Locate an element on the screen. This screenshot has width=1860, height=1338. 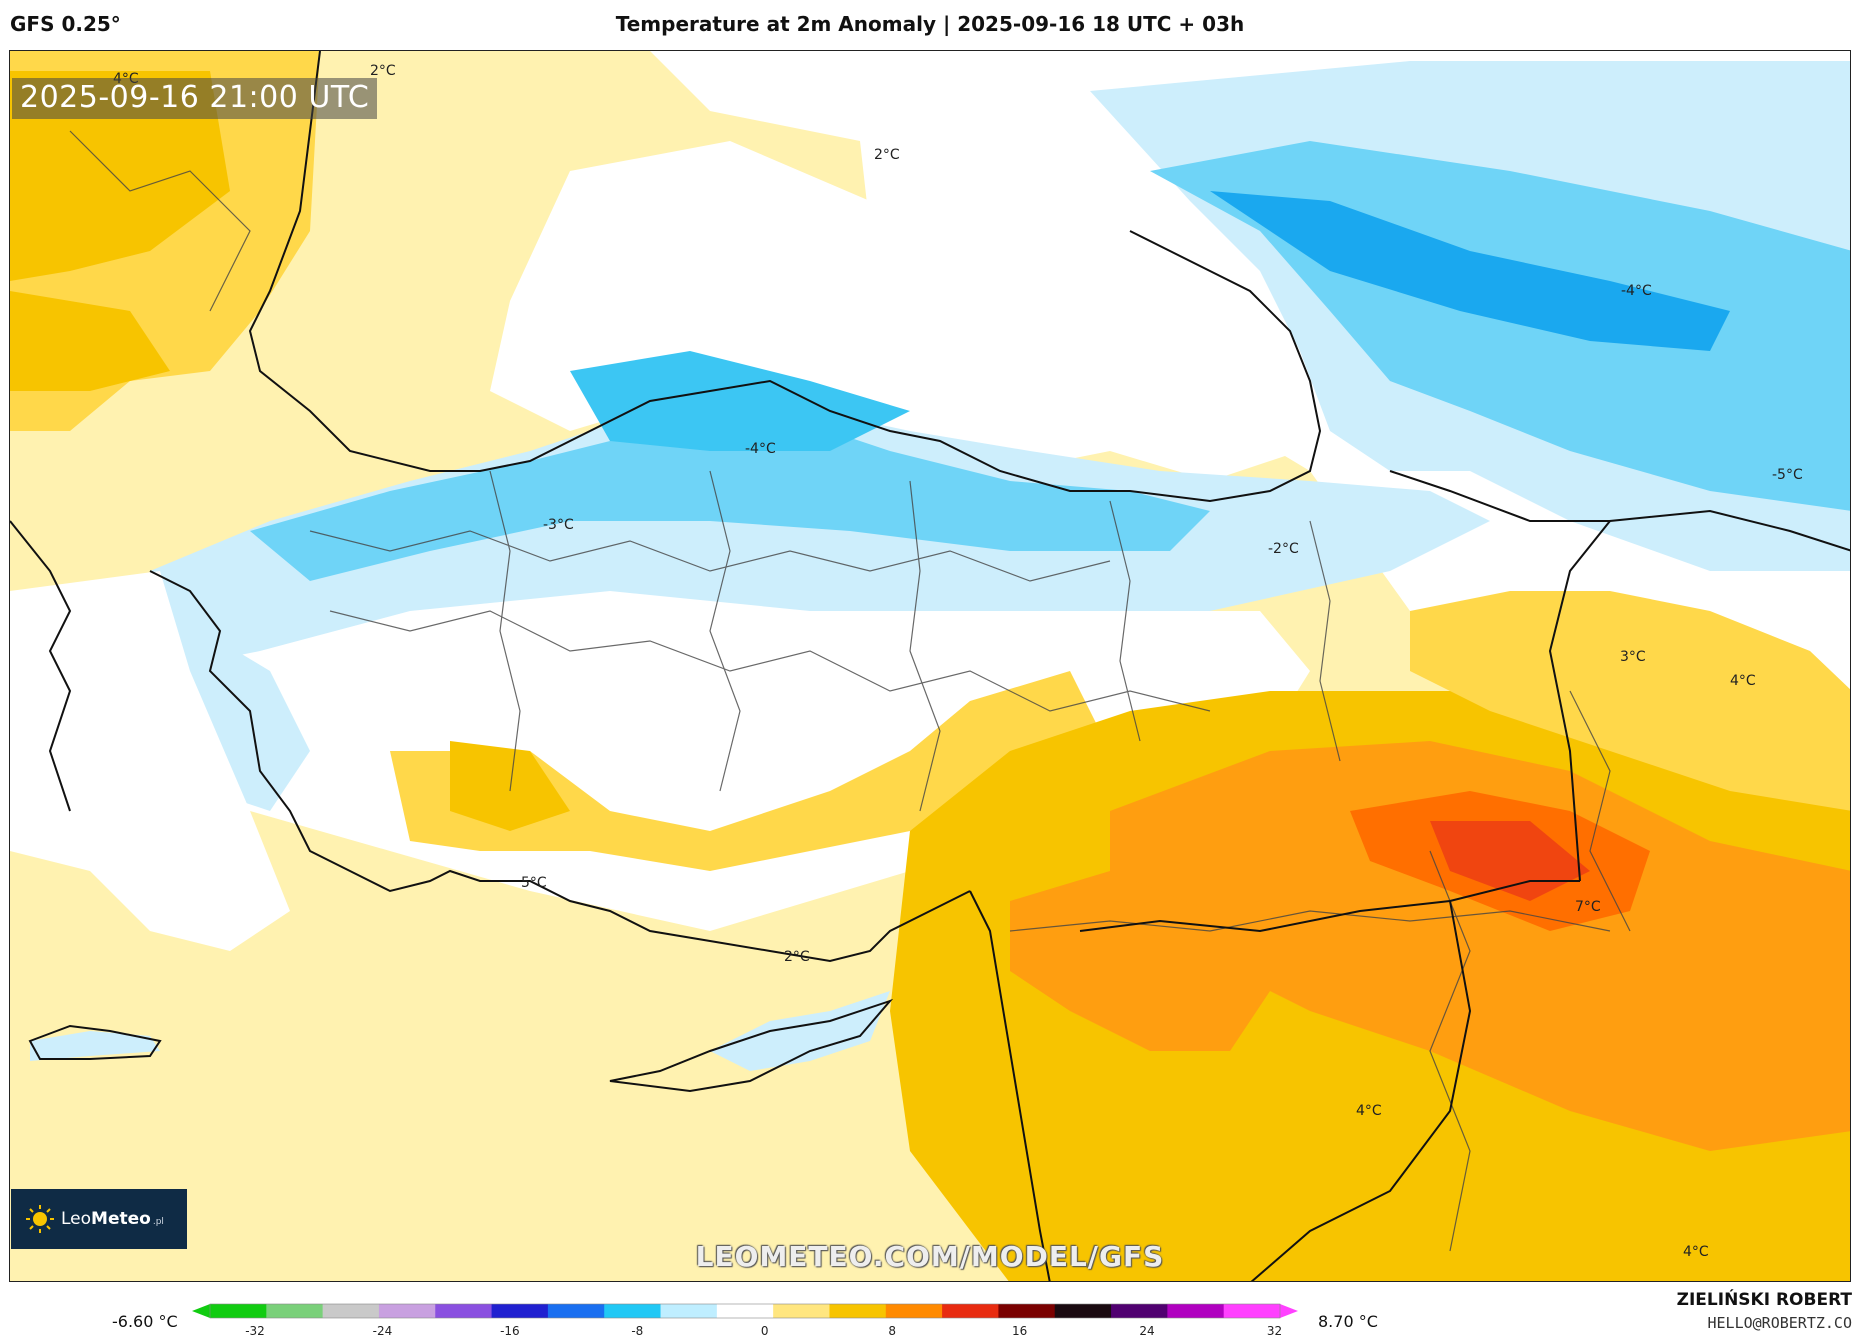
colorbar-tick-label: -32 is located at coordinates (255, 1331).